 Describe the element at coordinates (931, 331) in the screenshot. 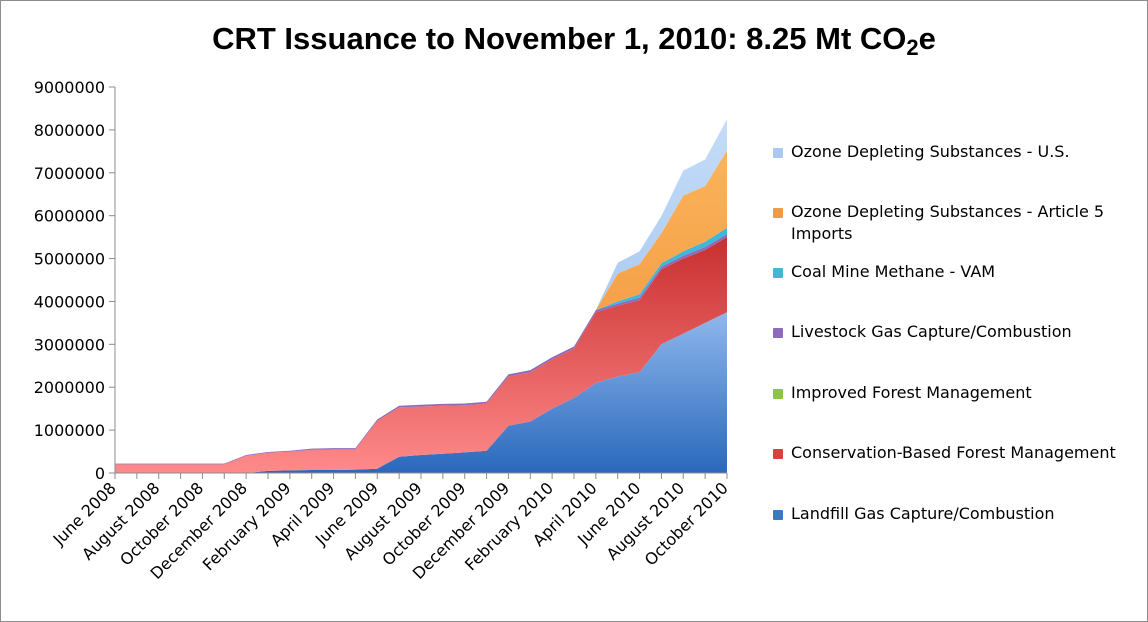

I see `legend-label: Livestock Gas Capture/Combustion` at that location.